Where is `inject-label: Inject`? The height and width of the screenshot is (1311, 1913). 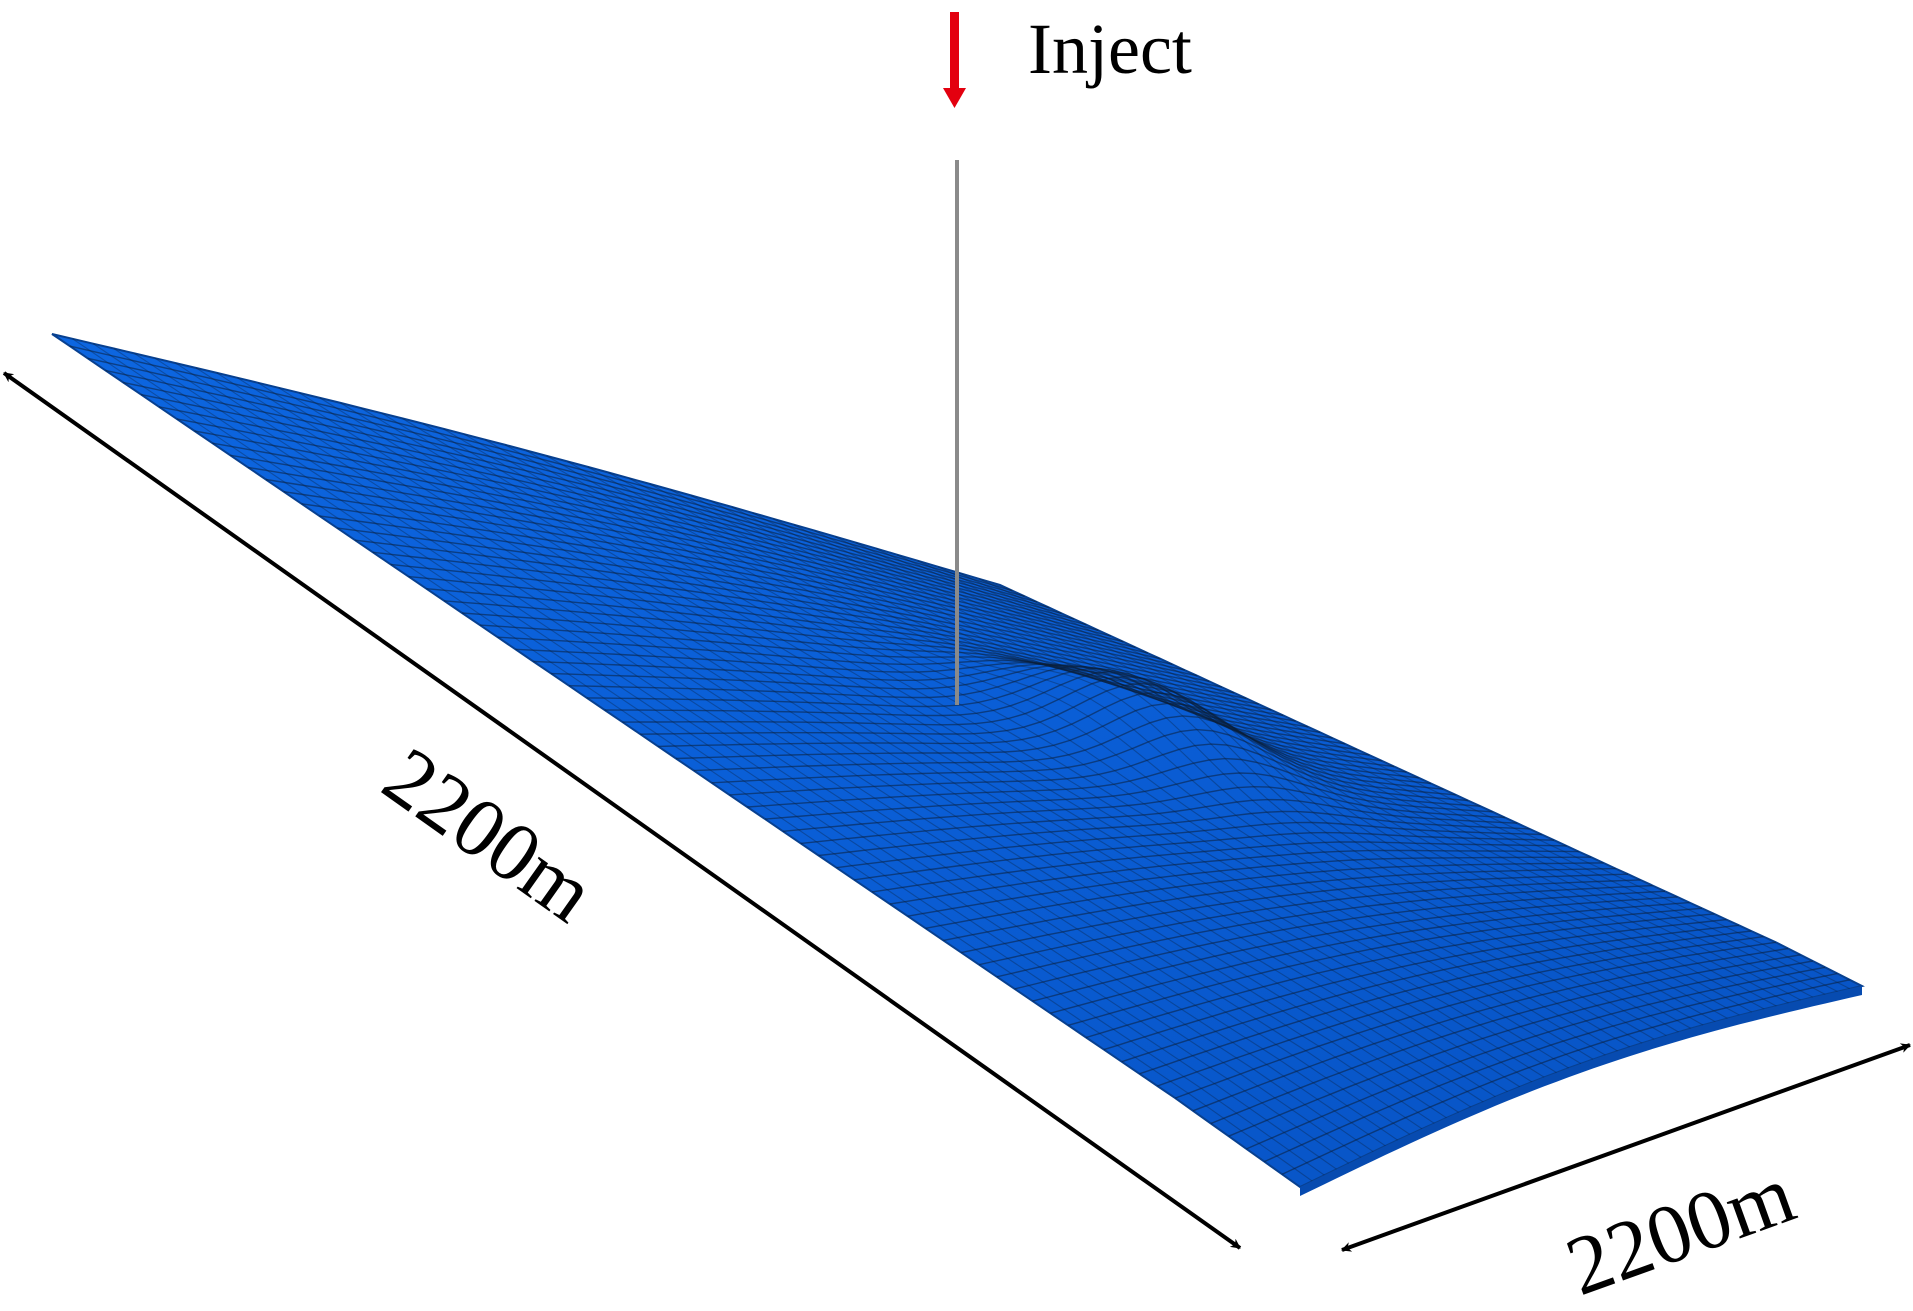
inject-label: Inject is located at coordinates (1110, 49).